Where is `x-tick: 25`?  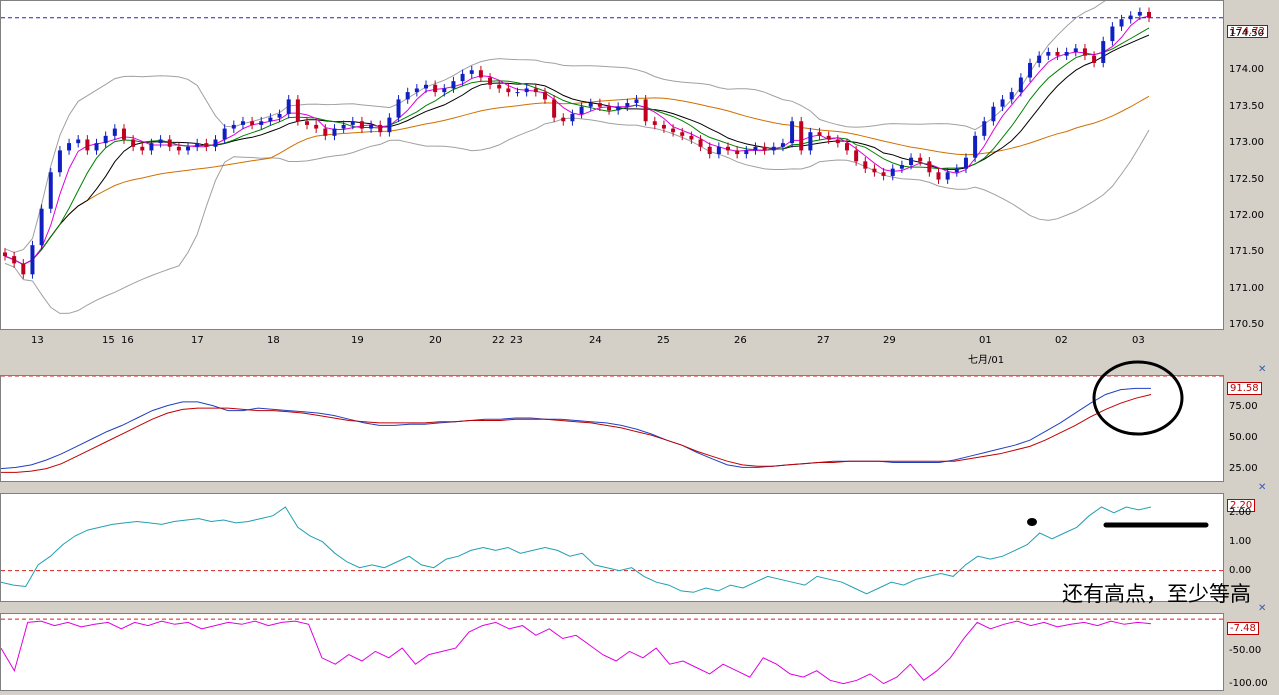
x-tick: 25 is located at coordinates (663, 340).